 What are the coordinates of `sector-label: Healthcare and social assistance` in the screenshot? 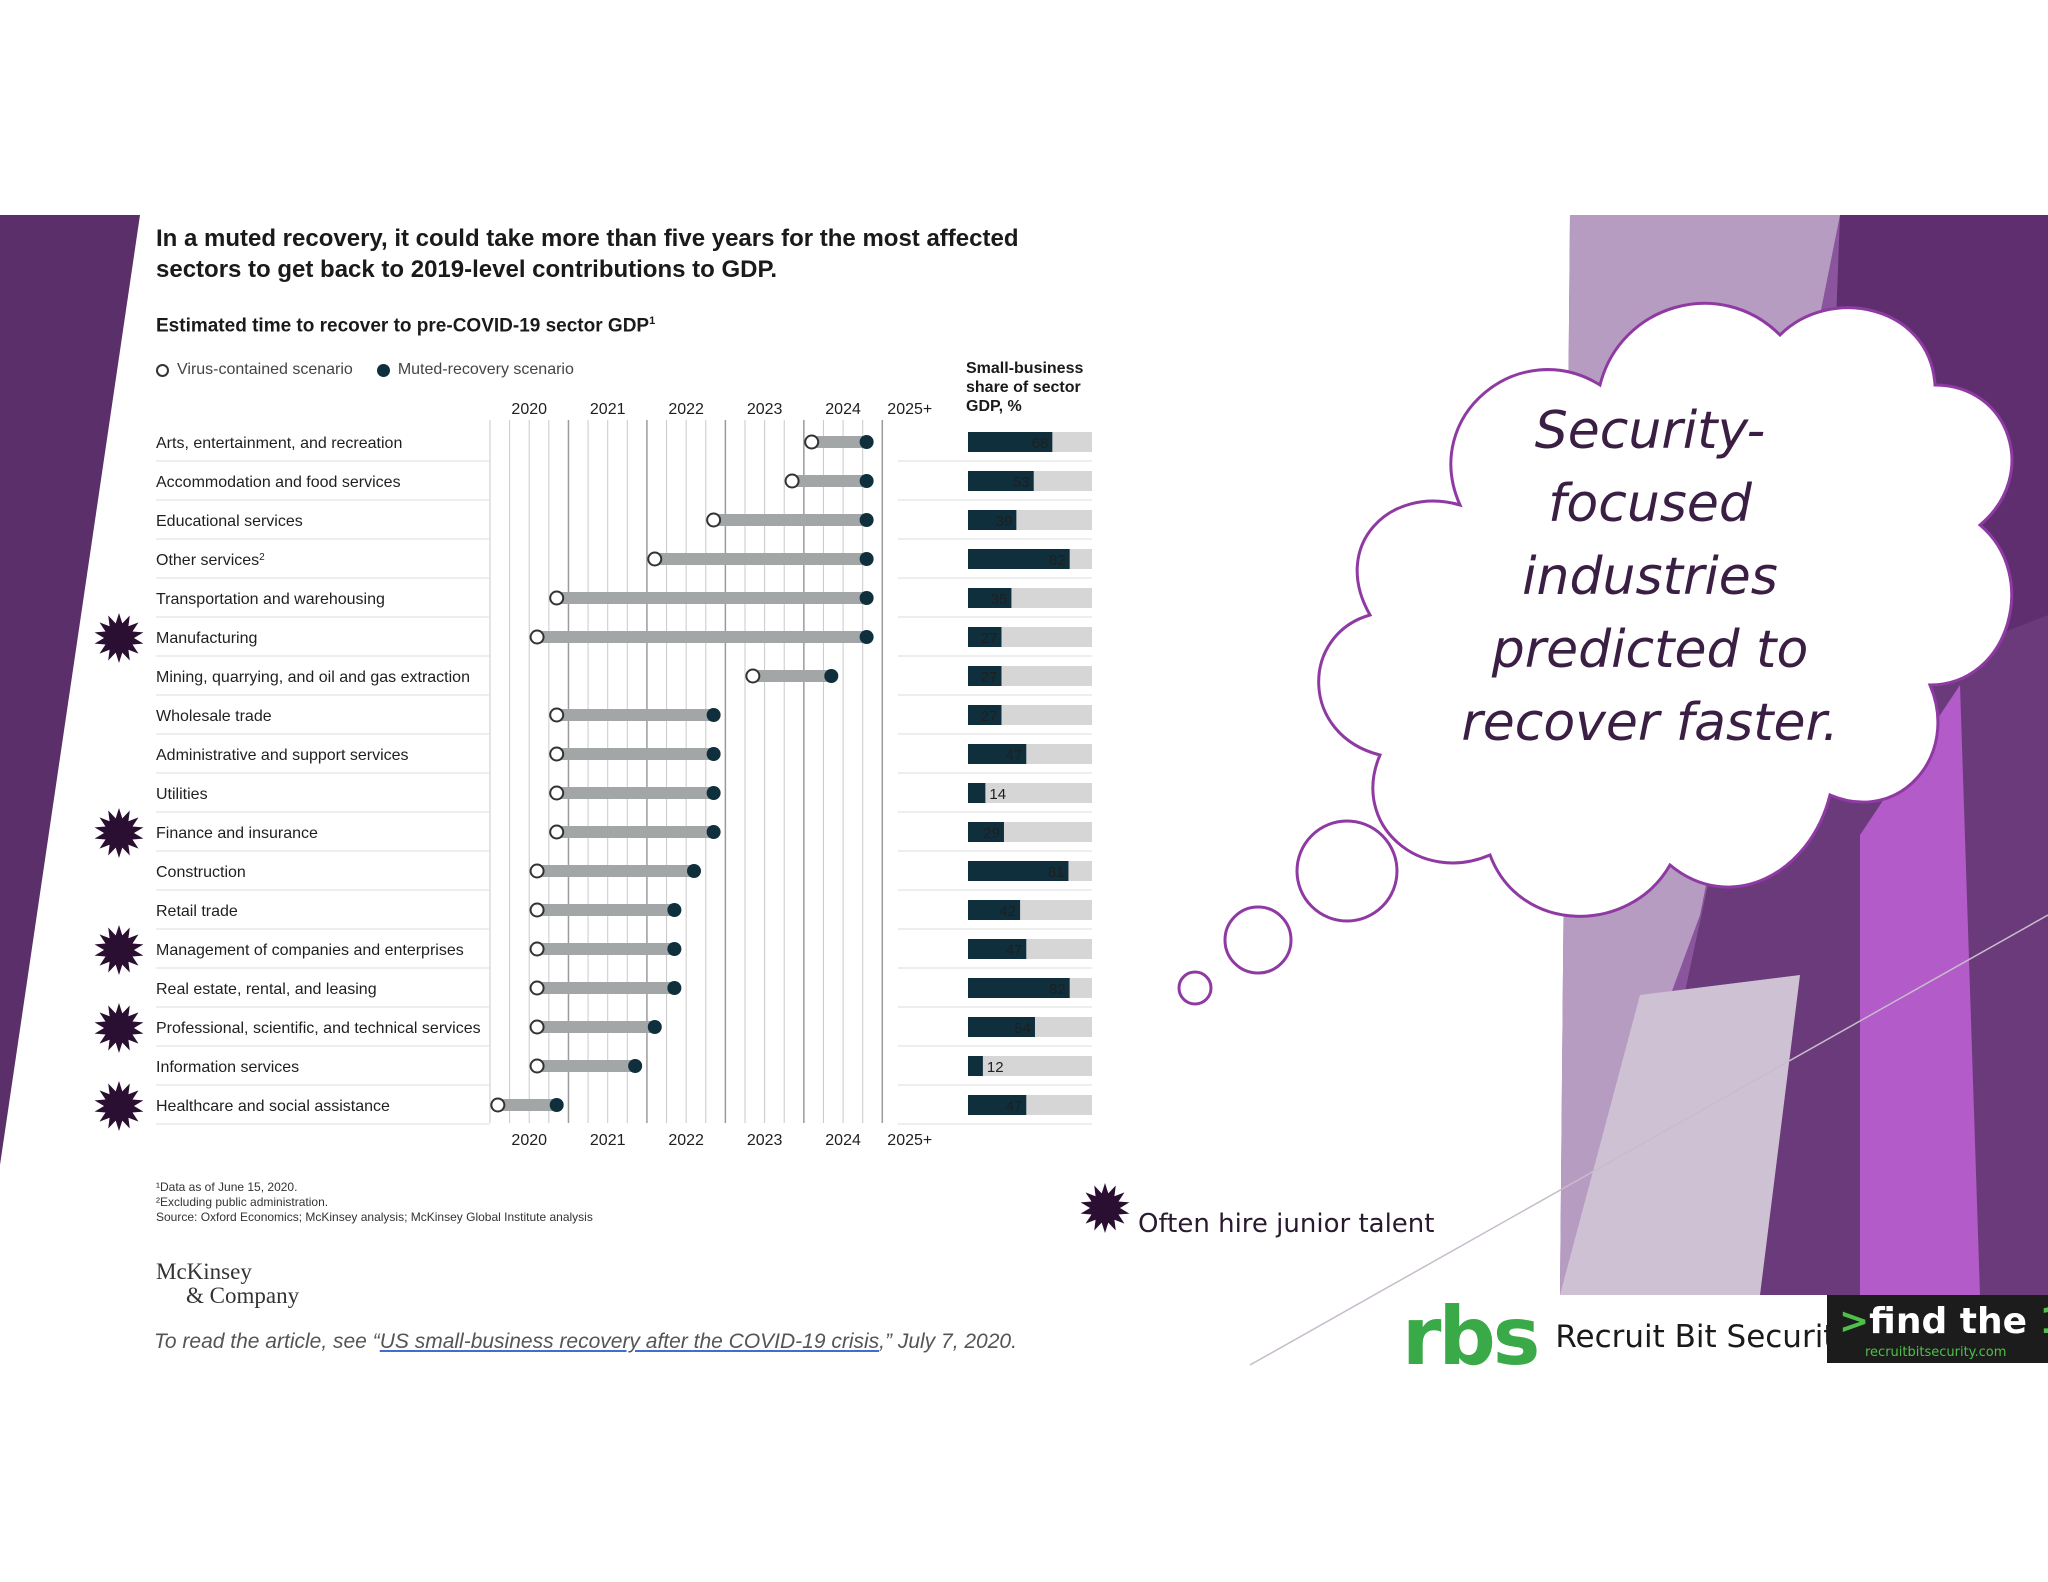 It's located at (273, 1106).